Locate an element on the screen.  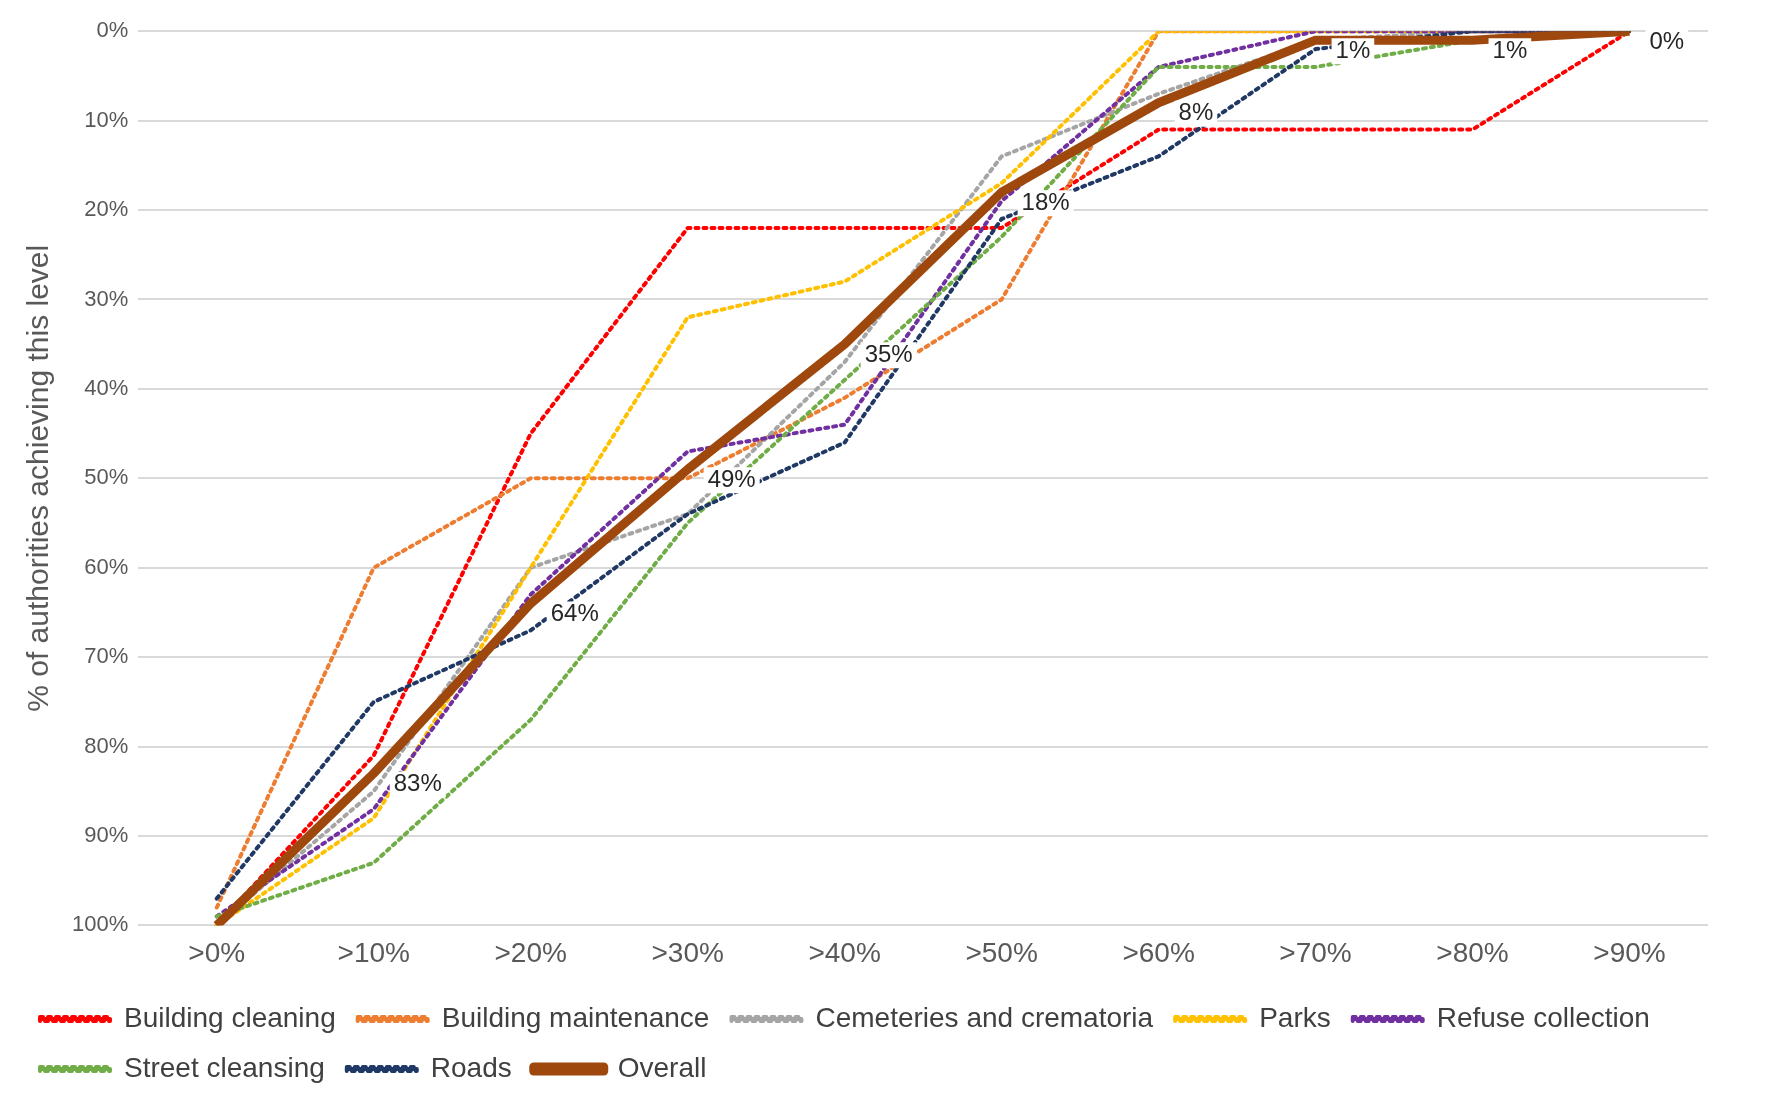
data-label: 35% is located at coordinates (888, 353).